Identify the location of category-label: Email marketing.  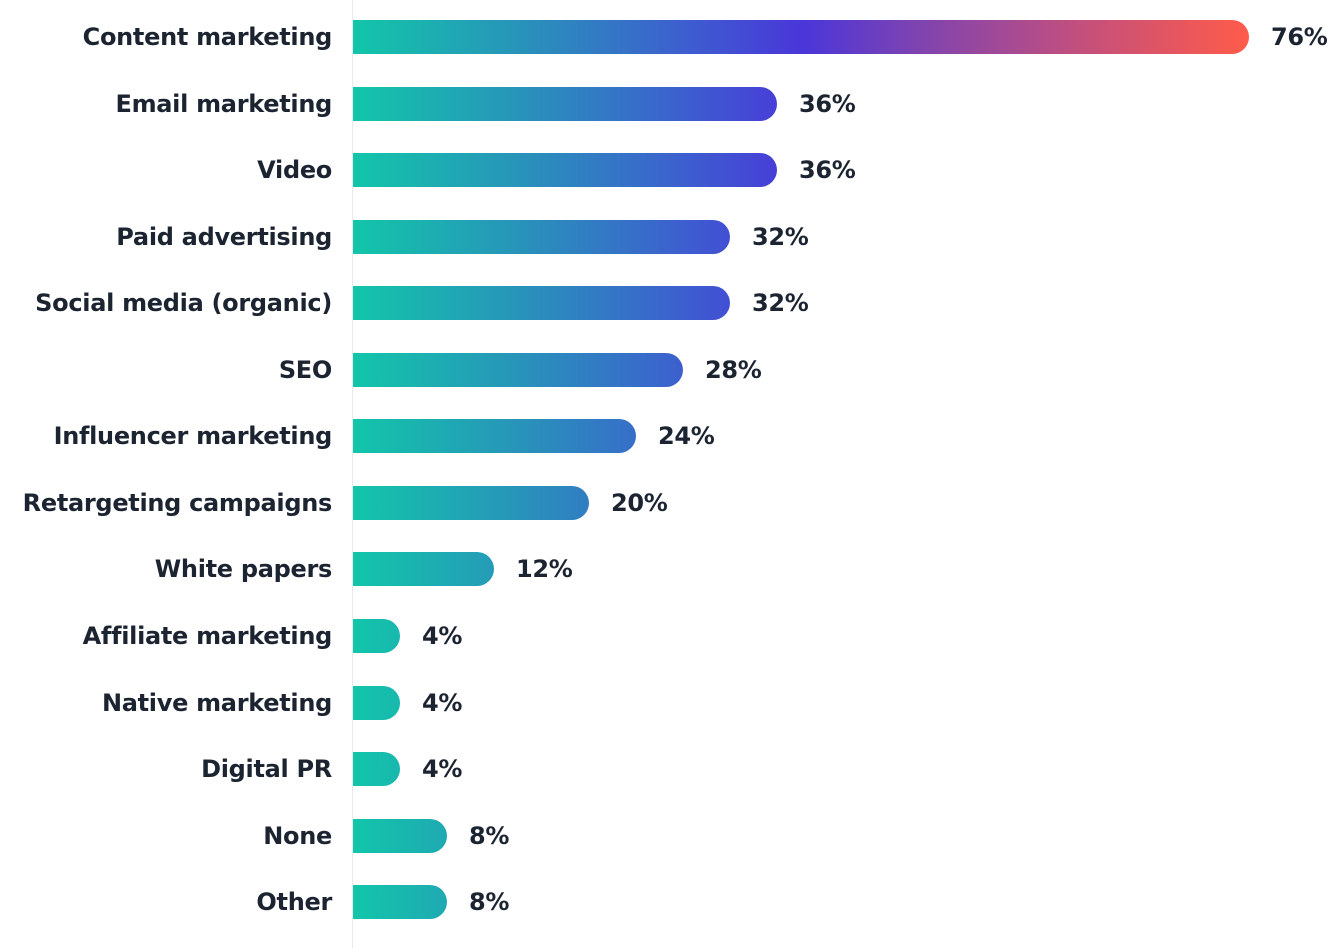
(223, 104).